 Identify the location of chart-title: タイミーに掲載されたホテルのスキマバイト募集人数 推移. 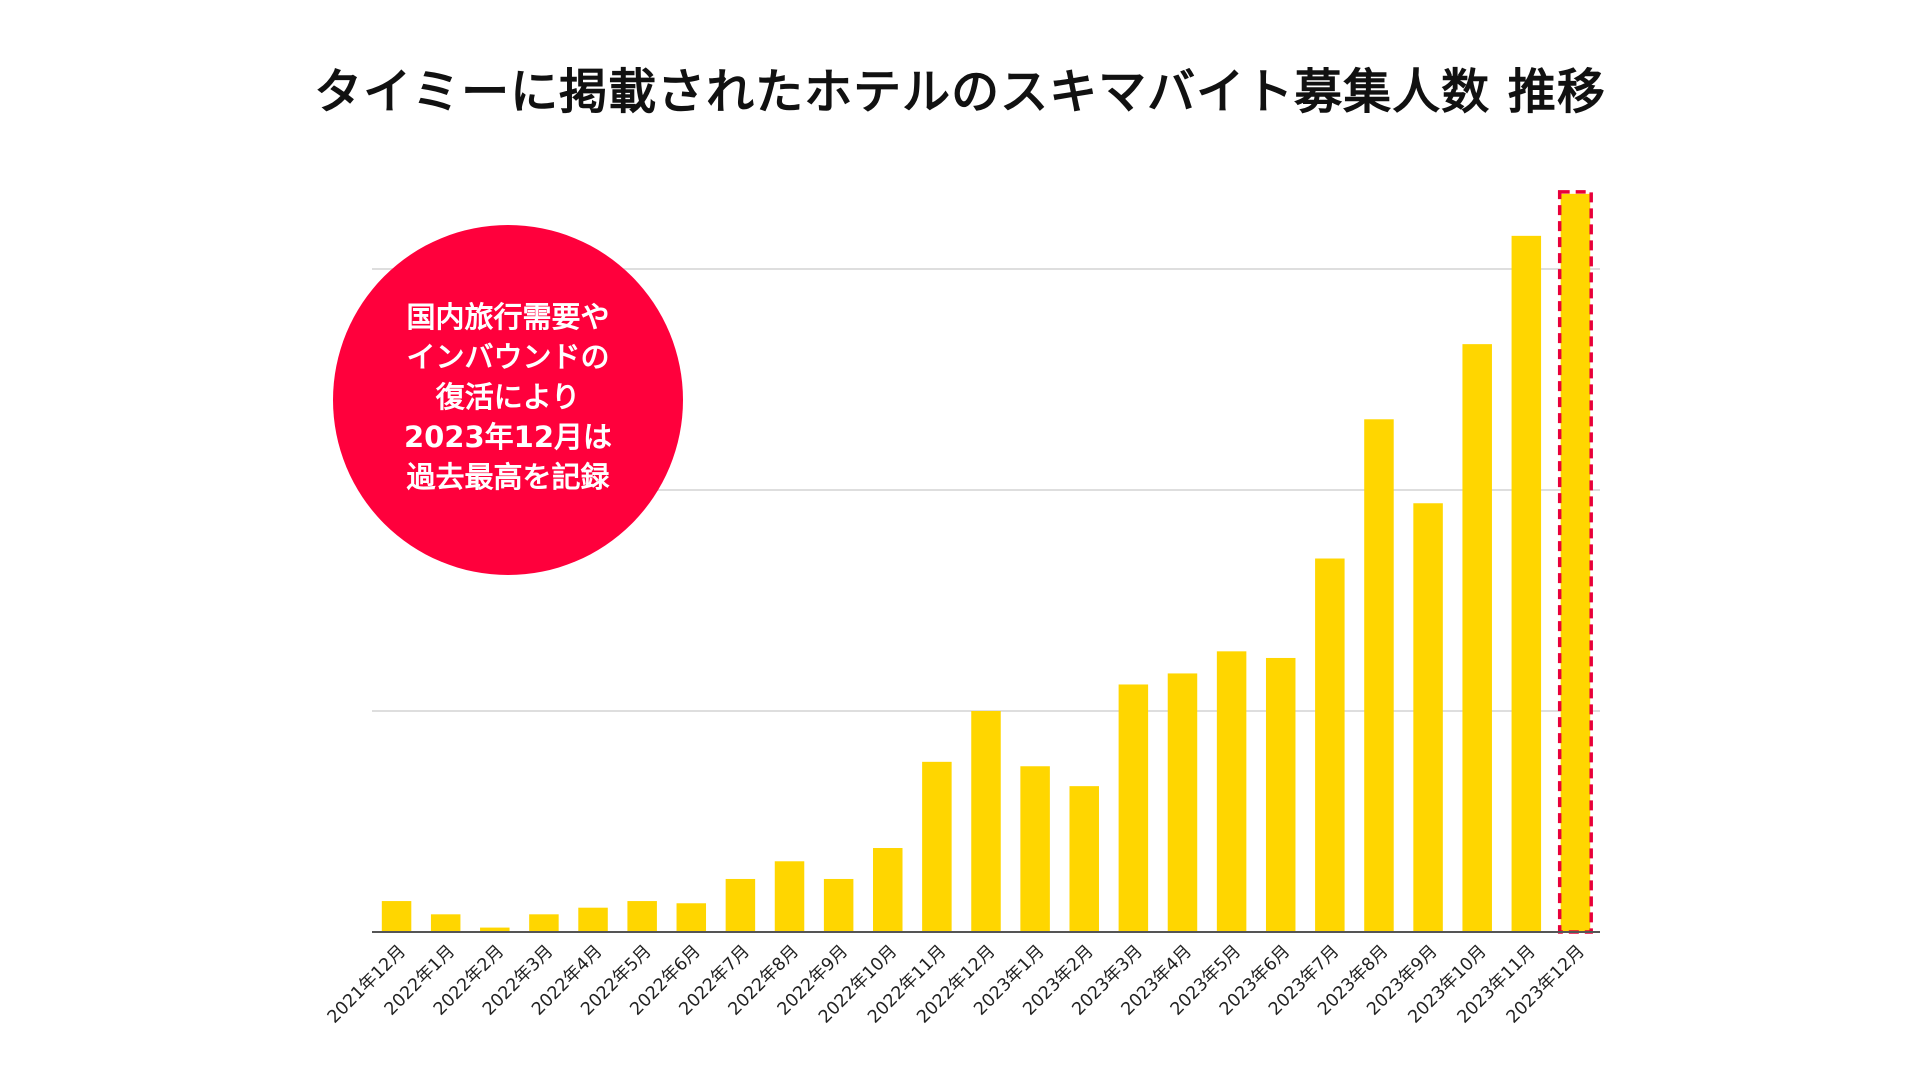
(960, 92).